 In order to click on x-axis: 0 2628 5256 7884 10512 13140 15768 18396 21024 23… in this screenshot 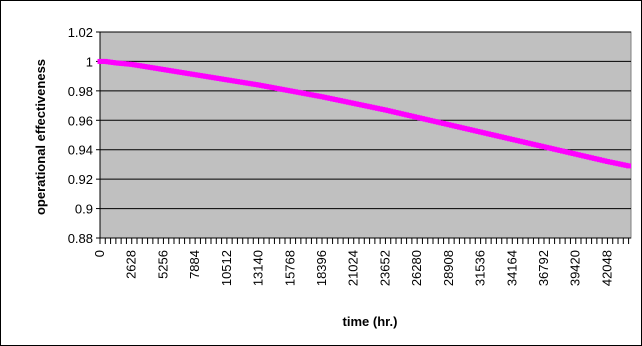, I will do `click(361, 261)`.